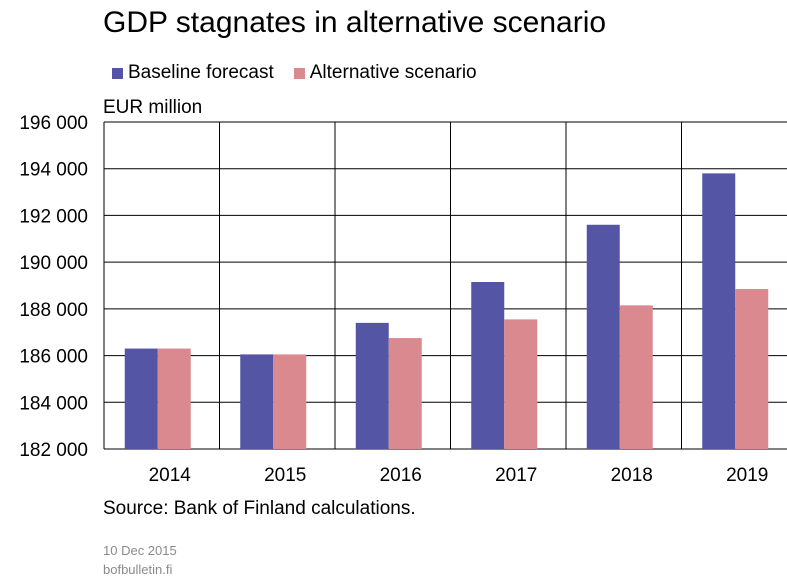  I want to click on bar-baseline-2014, so click(141, 398).